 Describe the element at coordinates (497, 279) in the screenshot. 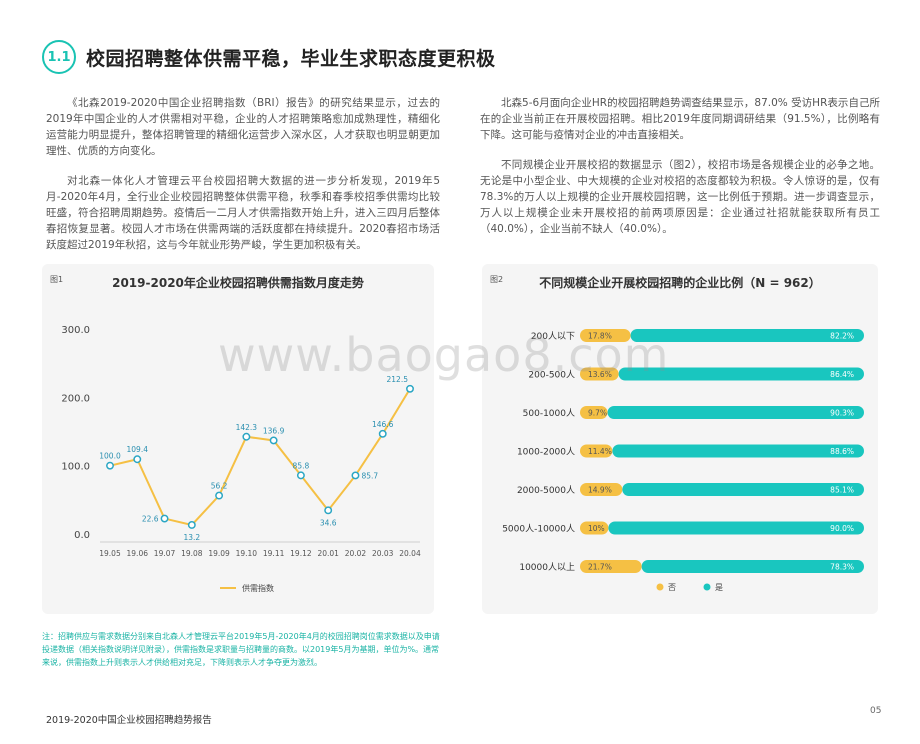

I see `figure-tag: 图2` at that location.